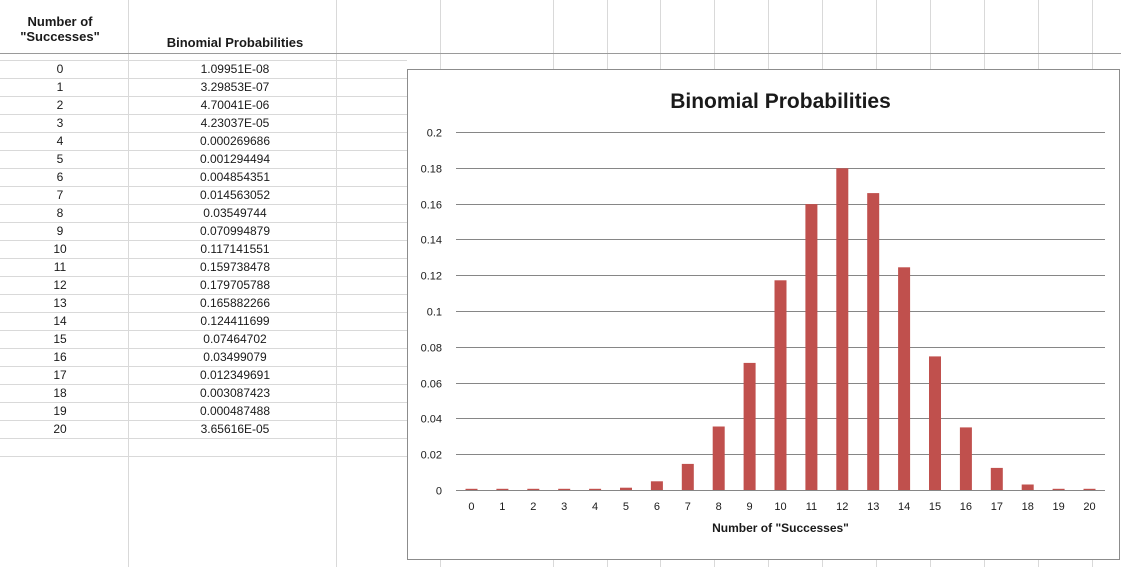 The image size is (1121, 572). I want to click on probability-cell: 0.070994879, so click(235, 231).